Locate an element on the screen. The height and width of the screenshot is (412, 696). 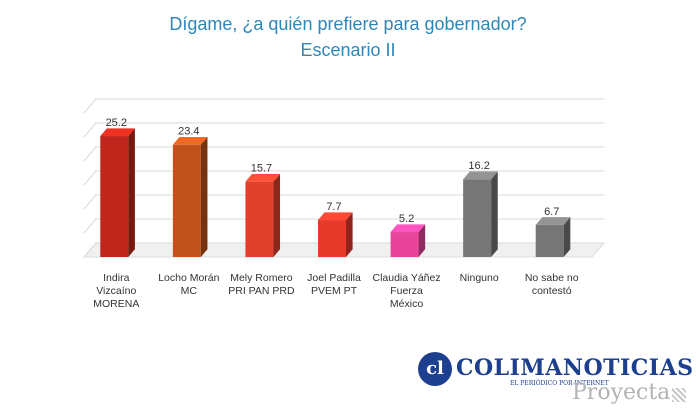
data-label: 6.7 is located at coordinates (551, 212).